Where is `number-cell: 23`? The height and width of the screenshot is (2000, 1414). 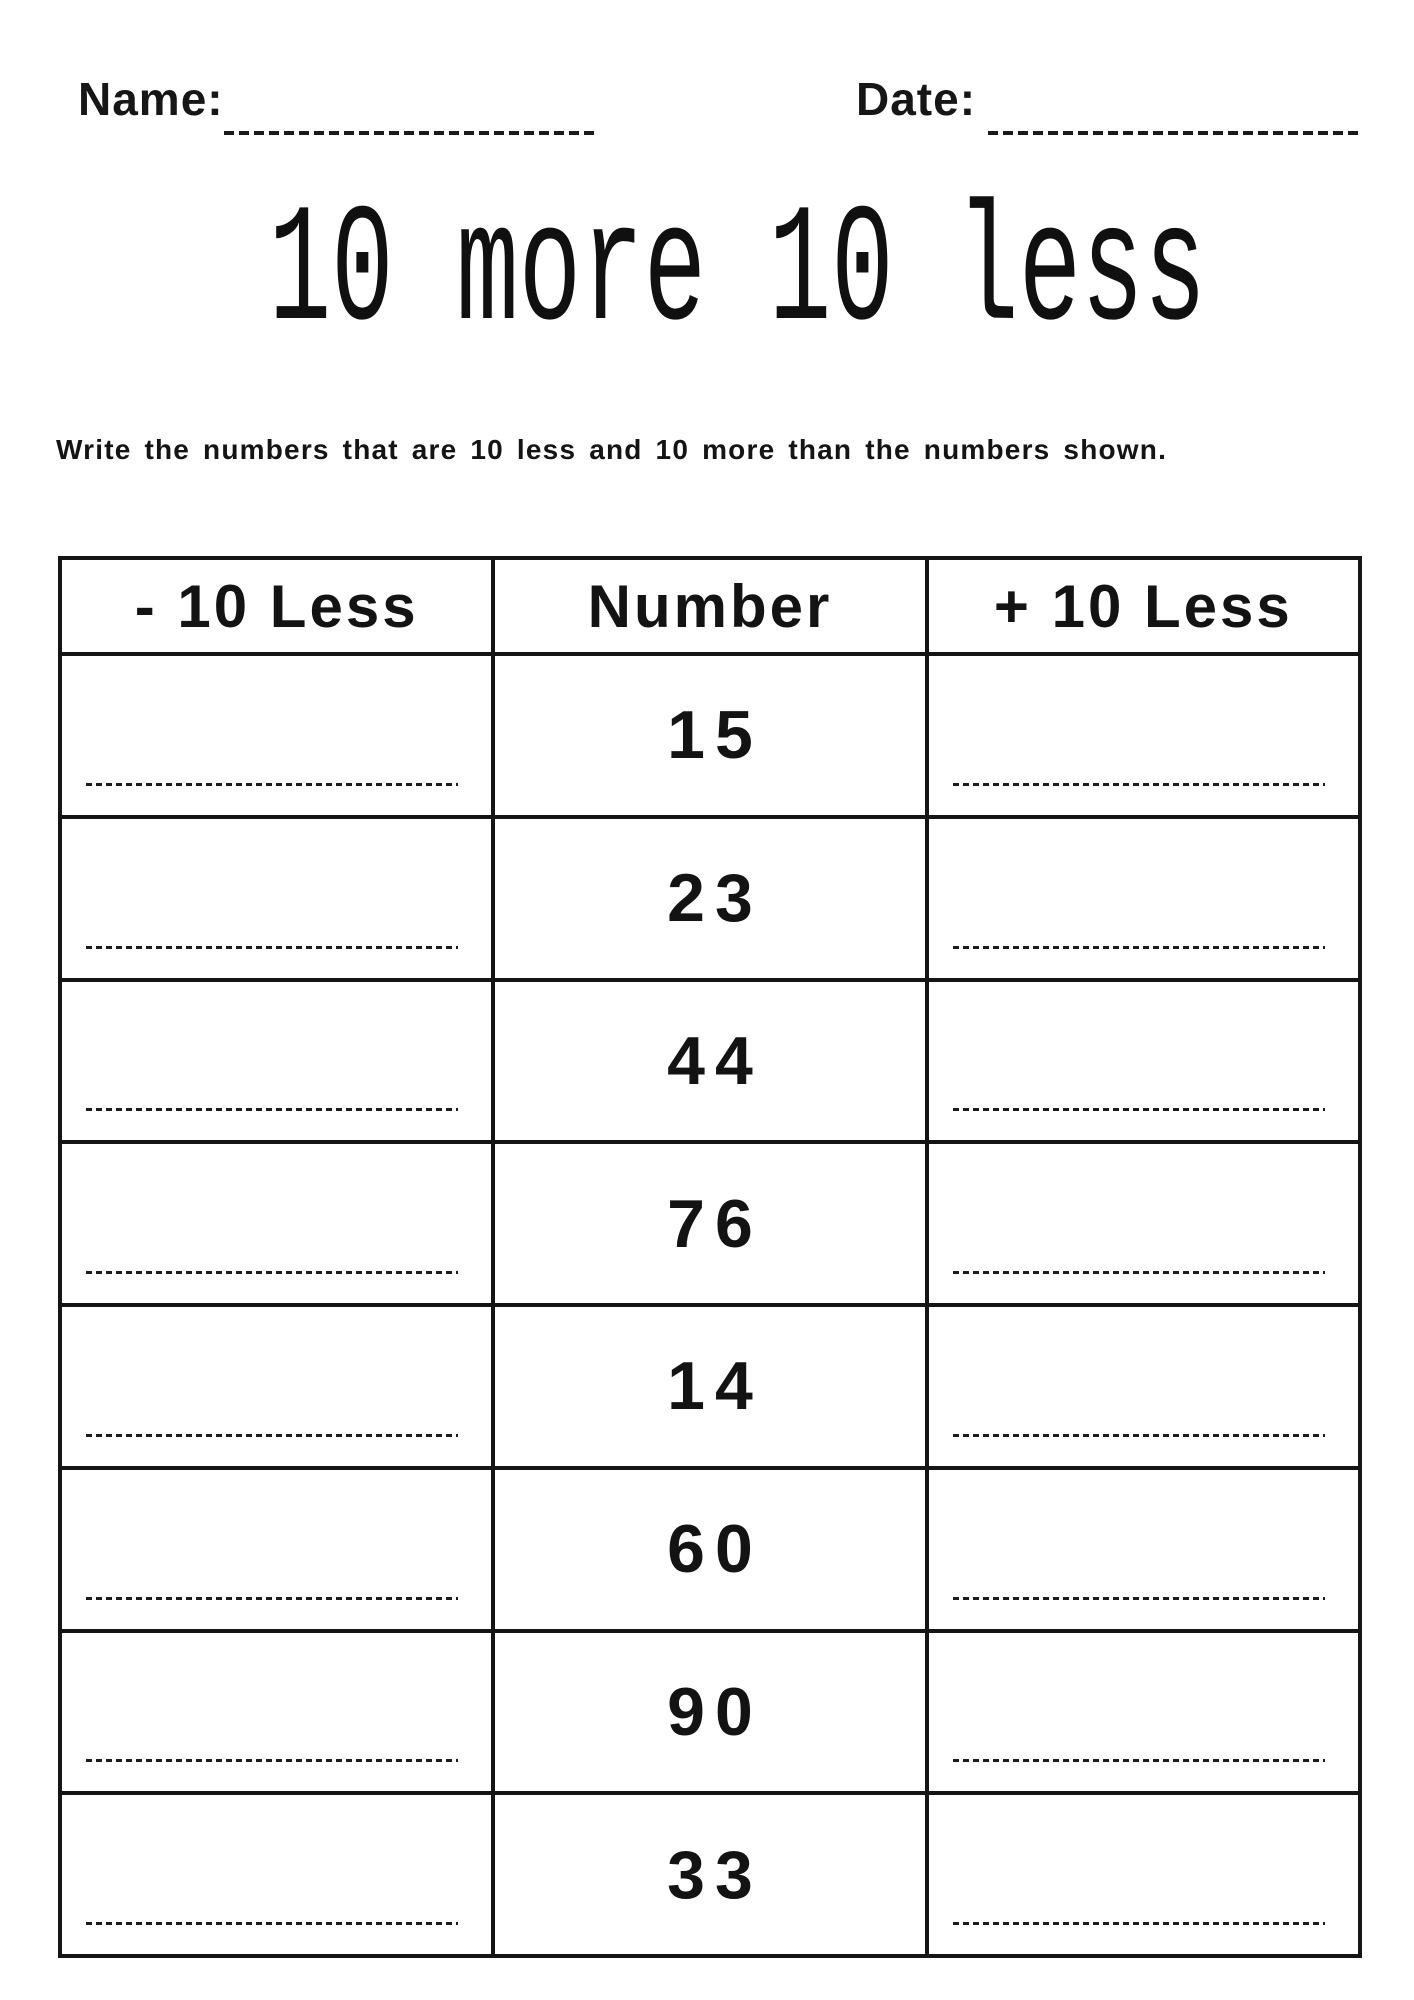
number-cell: 23 is located at coordinates (710, 898).